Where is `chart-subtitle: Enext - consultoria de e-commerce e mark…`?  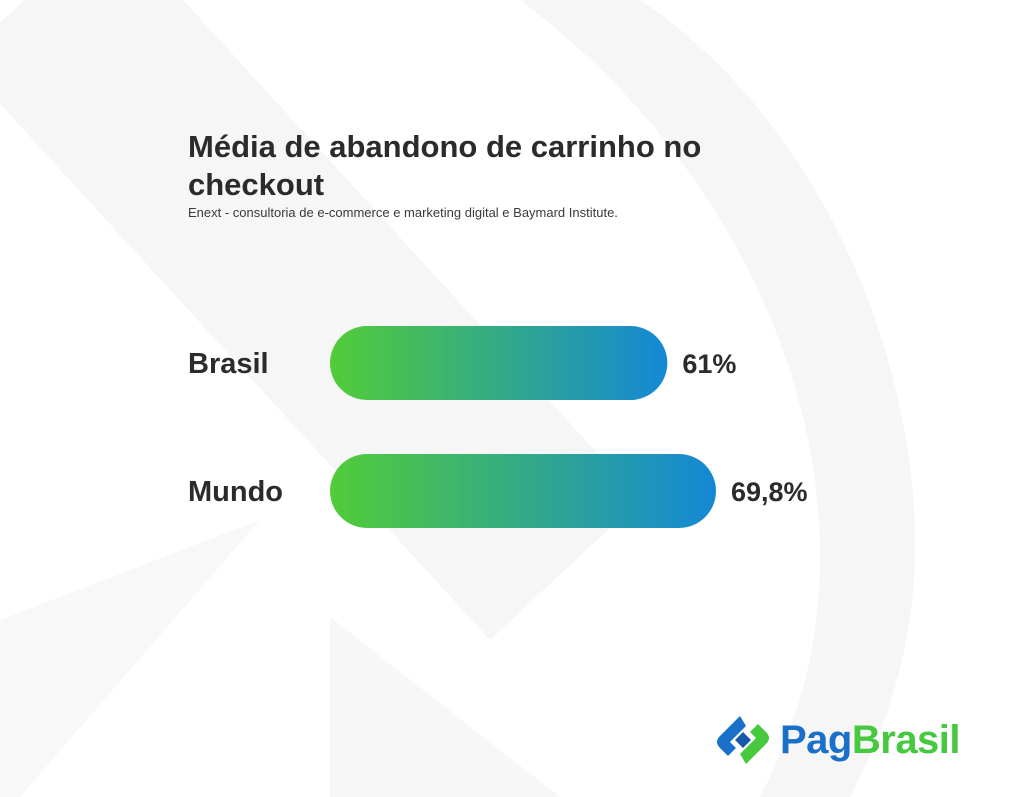
chart-subtitle: Enext - consultoria de e-commerce e mark… is located at coordinates (403, 212).